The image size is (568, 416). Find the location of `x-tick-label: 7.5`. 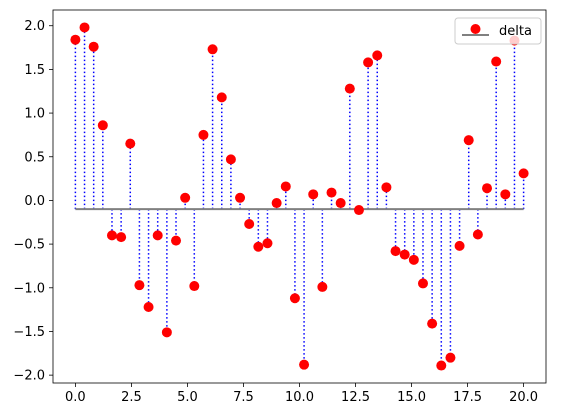

x-tick-label: 7.5 is located at coordinates (243, 397).